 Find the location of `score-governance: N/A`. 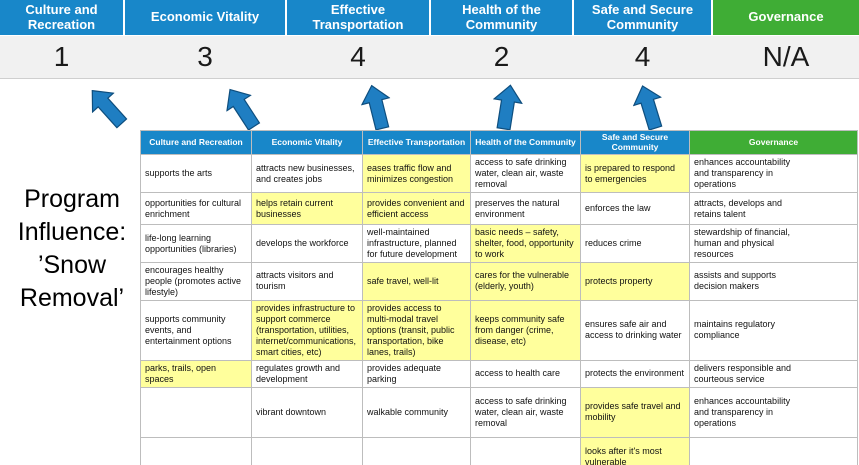

score-governance: N/A is located at coordinates (786, 56).